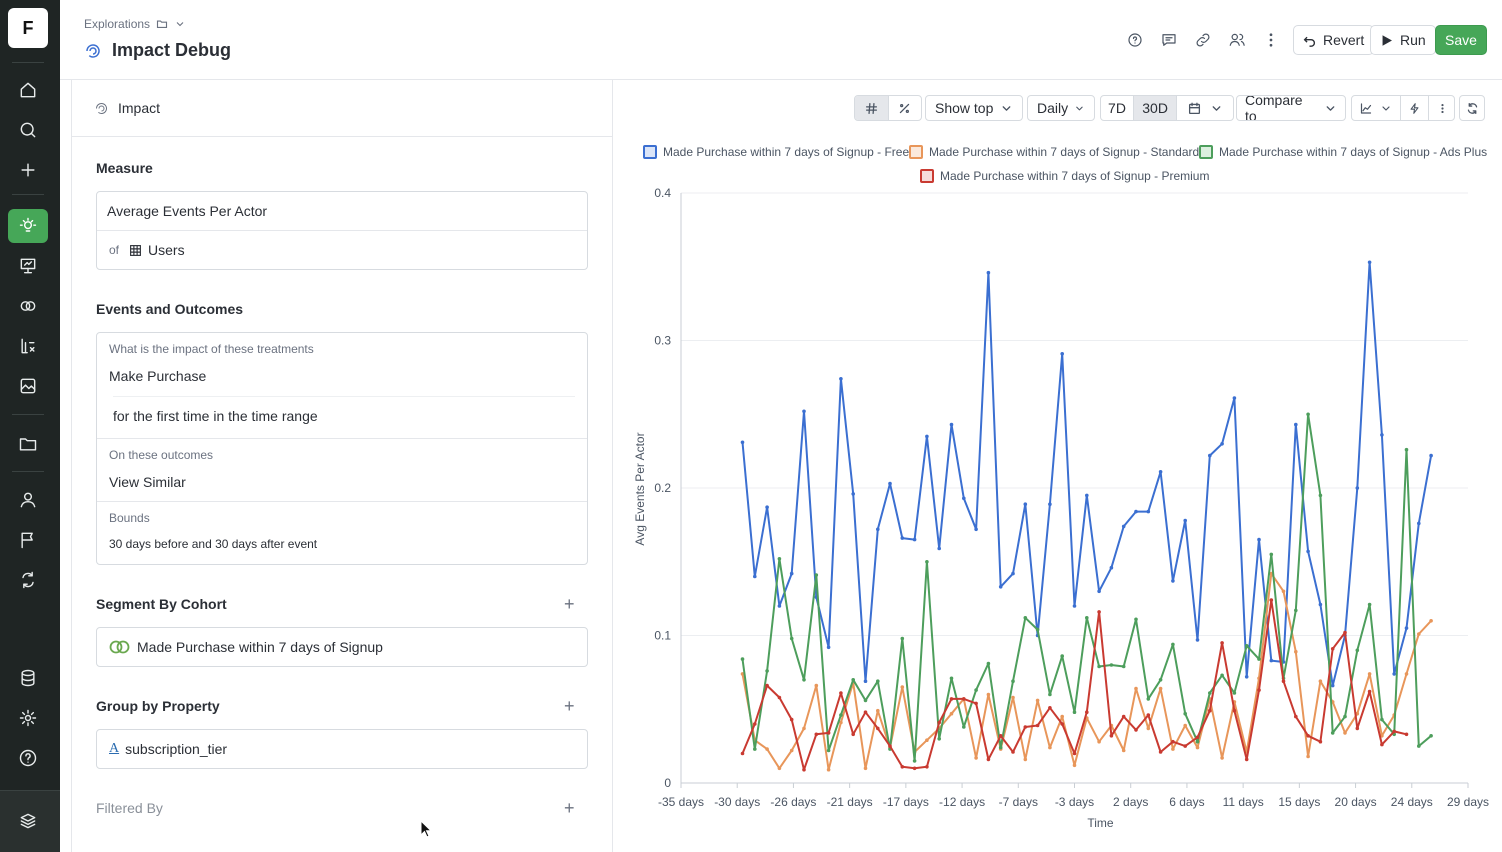  I want to click on comment-icon, so click(1169, 40).